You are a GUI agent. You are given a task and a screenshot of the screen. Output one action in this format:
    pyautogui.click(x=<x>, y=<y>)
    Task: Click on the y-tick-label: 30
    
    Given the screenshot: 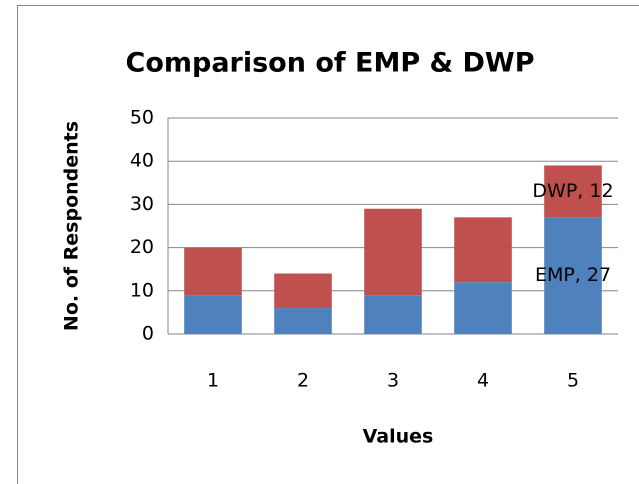 What is the action you would take?
    pyautogui.click(x=142, y=204)
    